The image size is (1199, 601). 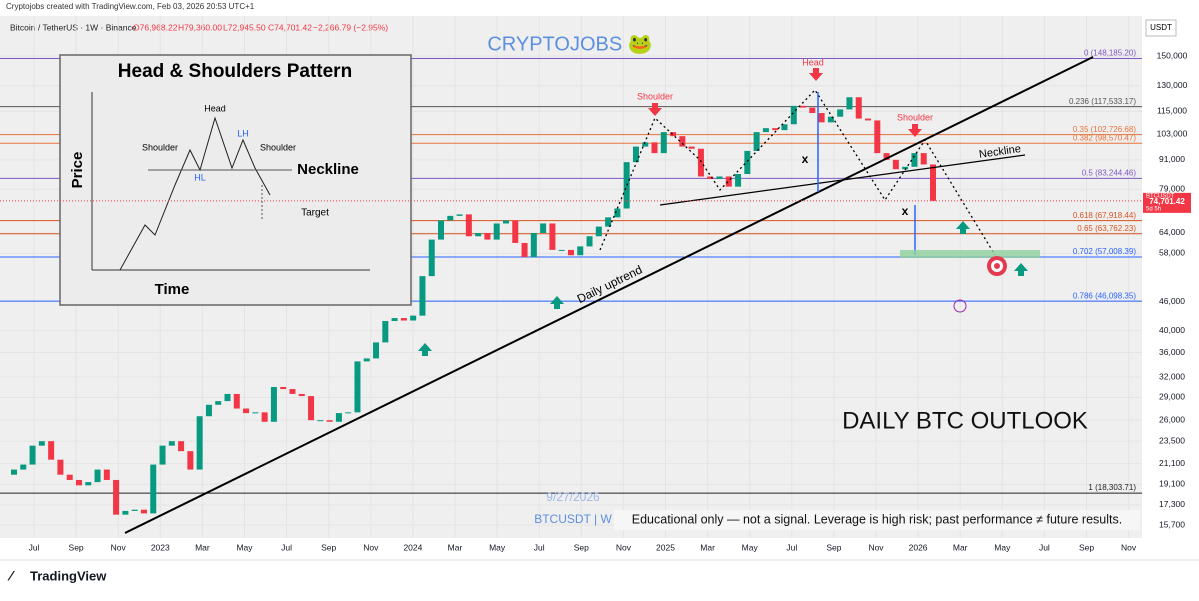 What do you see at coordinates (200, 27) in the screenshot?
I see `high: H79,360.00` at bounding box center [200, 27].